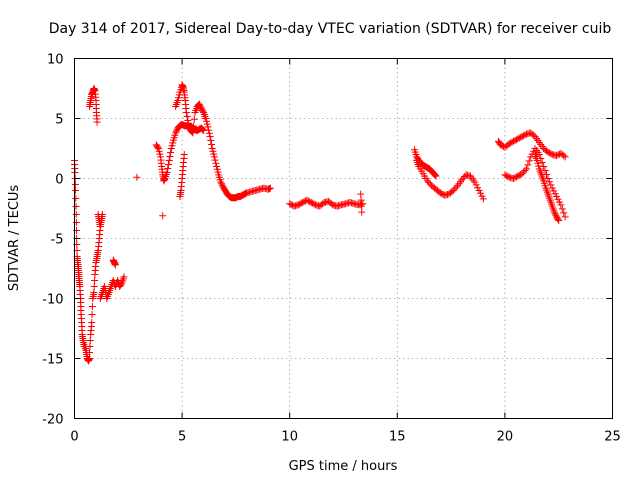  What do you see at coordinates (612, 437) in the screenshot?
I see `x-tick-label: 25` at bounding box center [612, 437].